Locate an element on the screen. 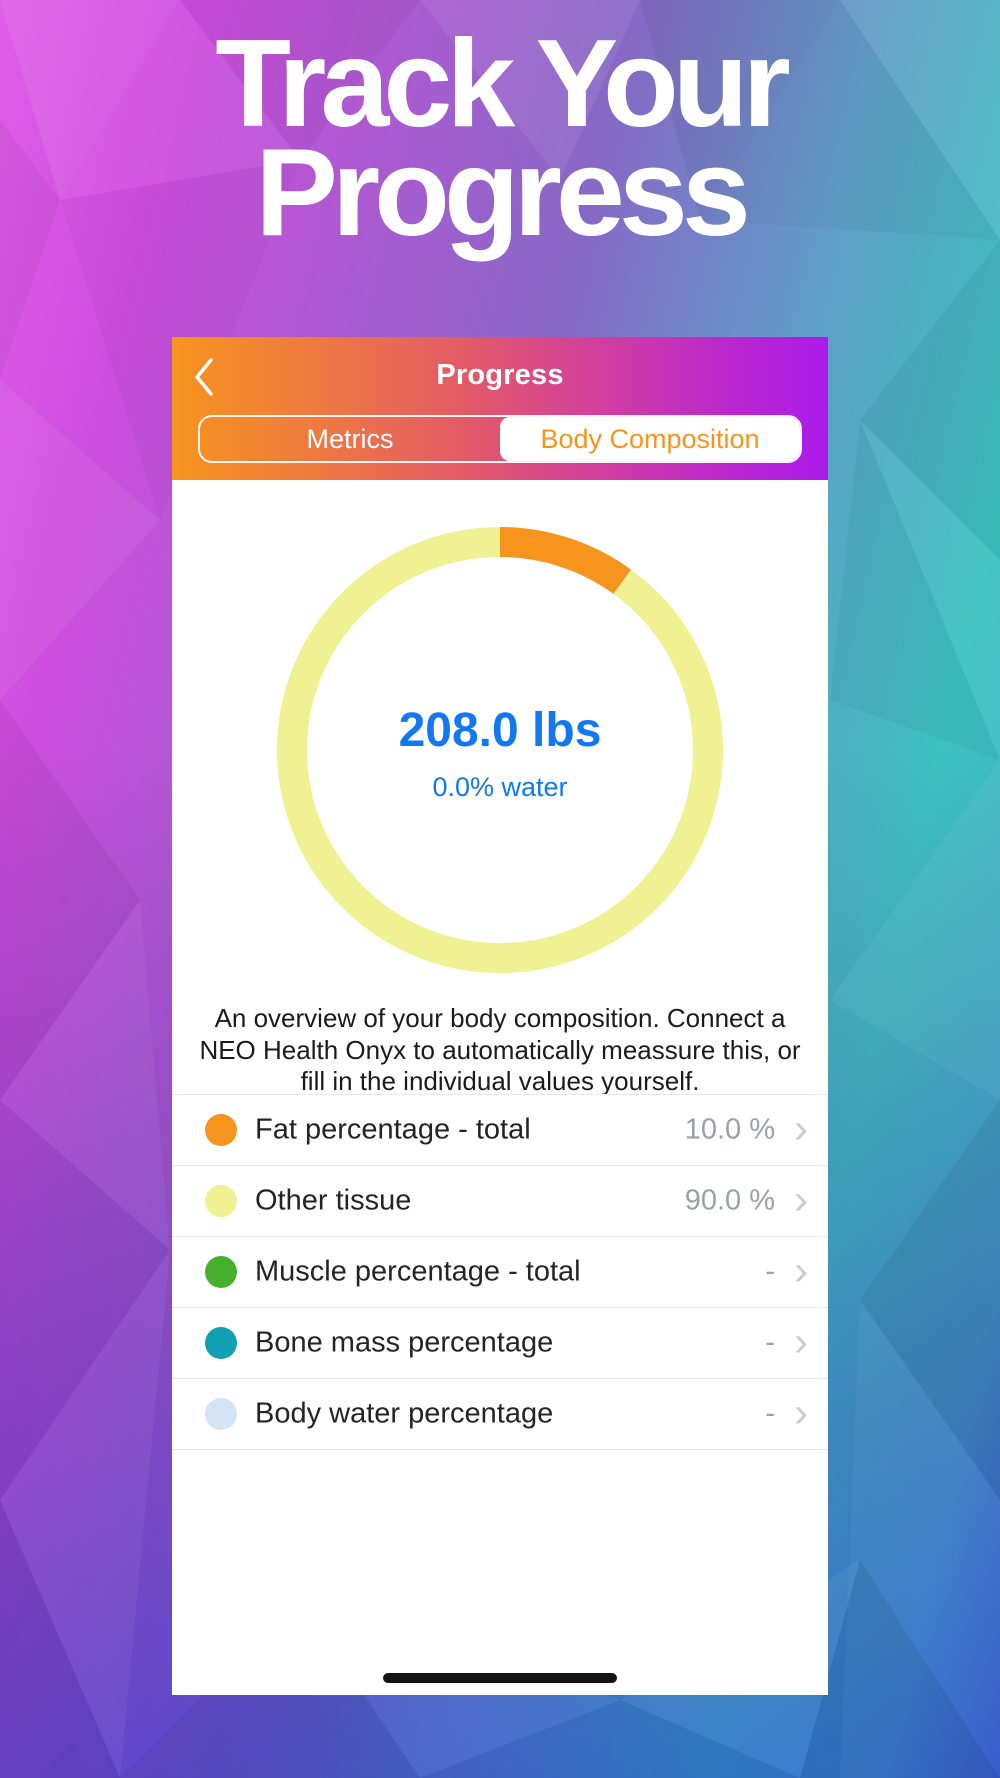  home-indicator is located at coordinates (500, 1678).